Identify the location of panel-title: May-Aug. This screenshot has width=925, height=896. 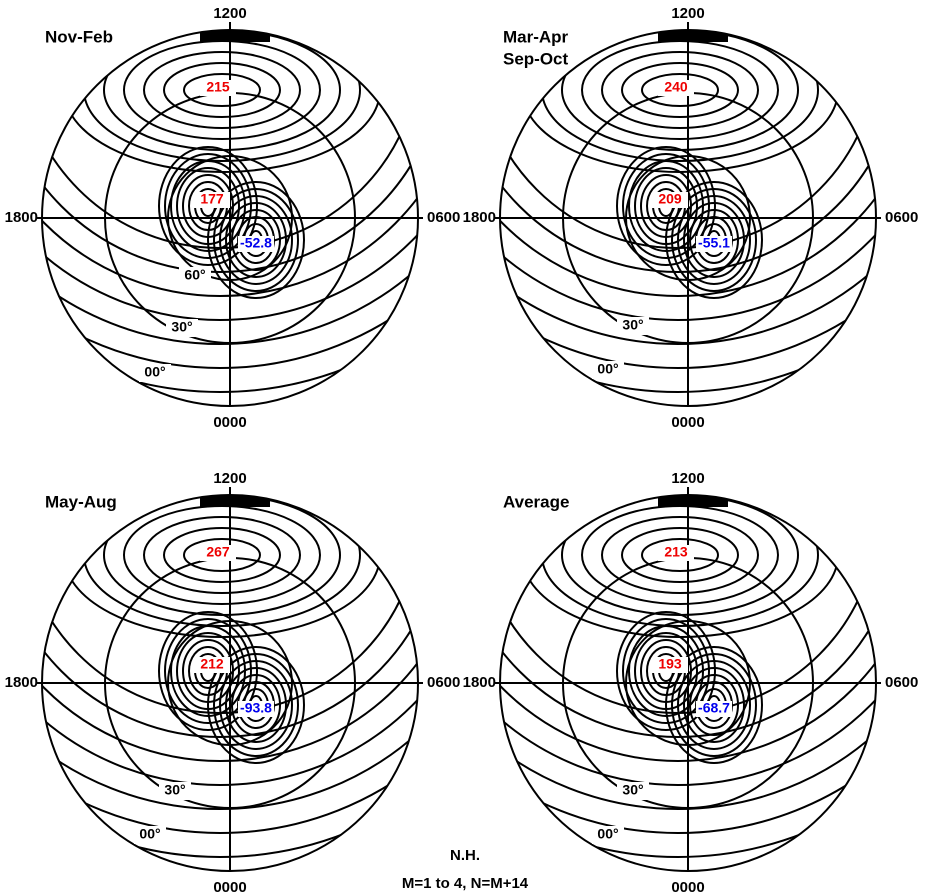
(81, 501).